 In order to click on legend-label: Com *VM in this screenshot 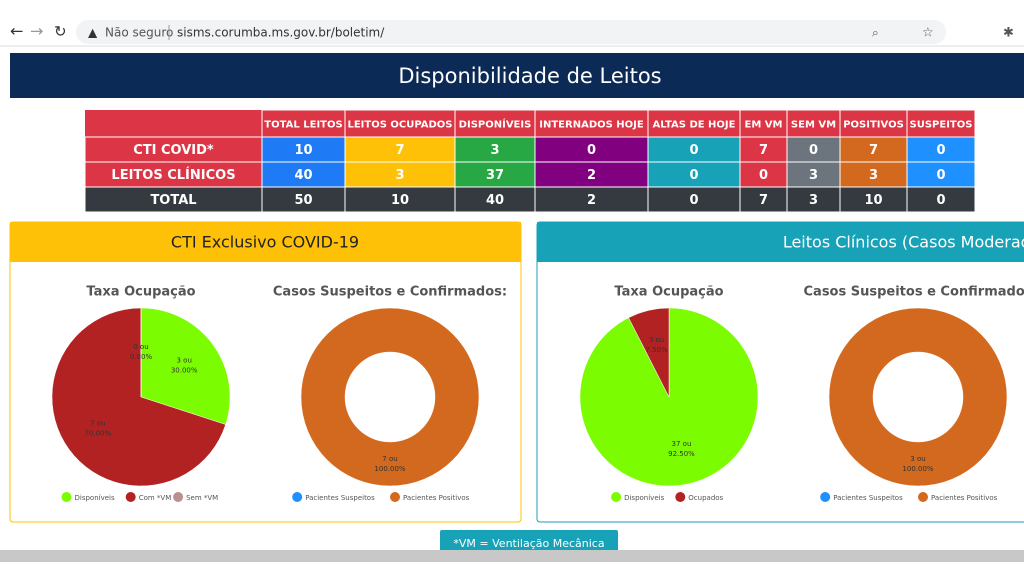, I will do `click(155, 498)`.